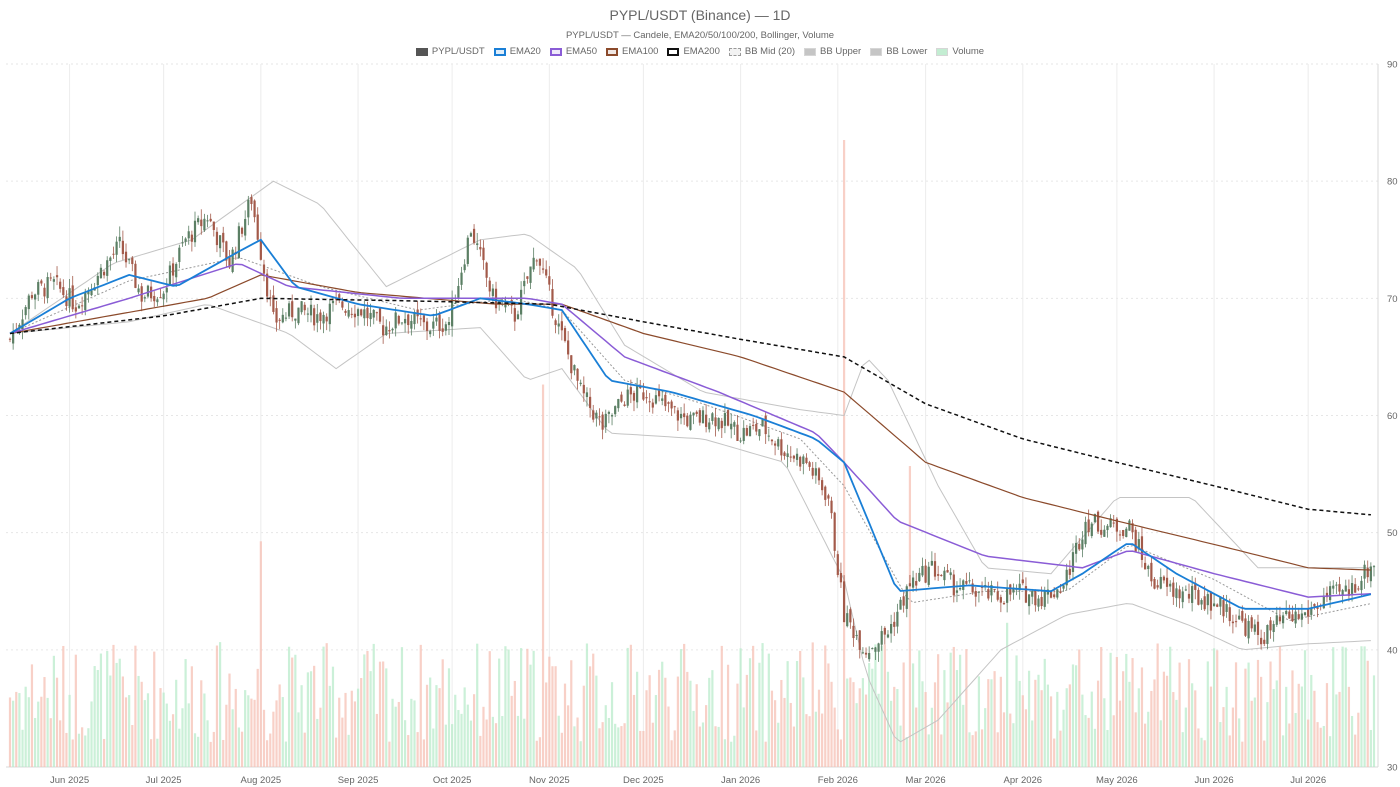 The width and height of the screenshot is (1400, 787). Describe the element at coordinates (832, 51) in the screenshot. I see `legend-item-bb-upper: BB Upper` at that location.